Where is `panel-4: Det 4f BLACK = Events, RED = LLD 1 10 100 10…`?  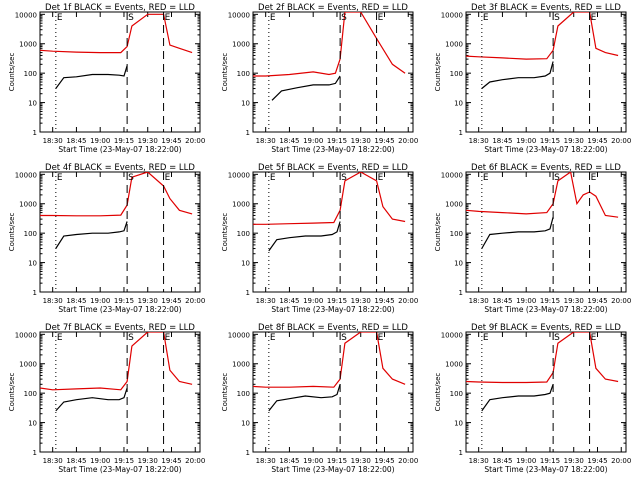 panel-4: Det 4f BLACK = Events, RED = LLD 1 10 100 10… is located at coordinates (106, 238).